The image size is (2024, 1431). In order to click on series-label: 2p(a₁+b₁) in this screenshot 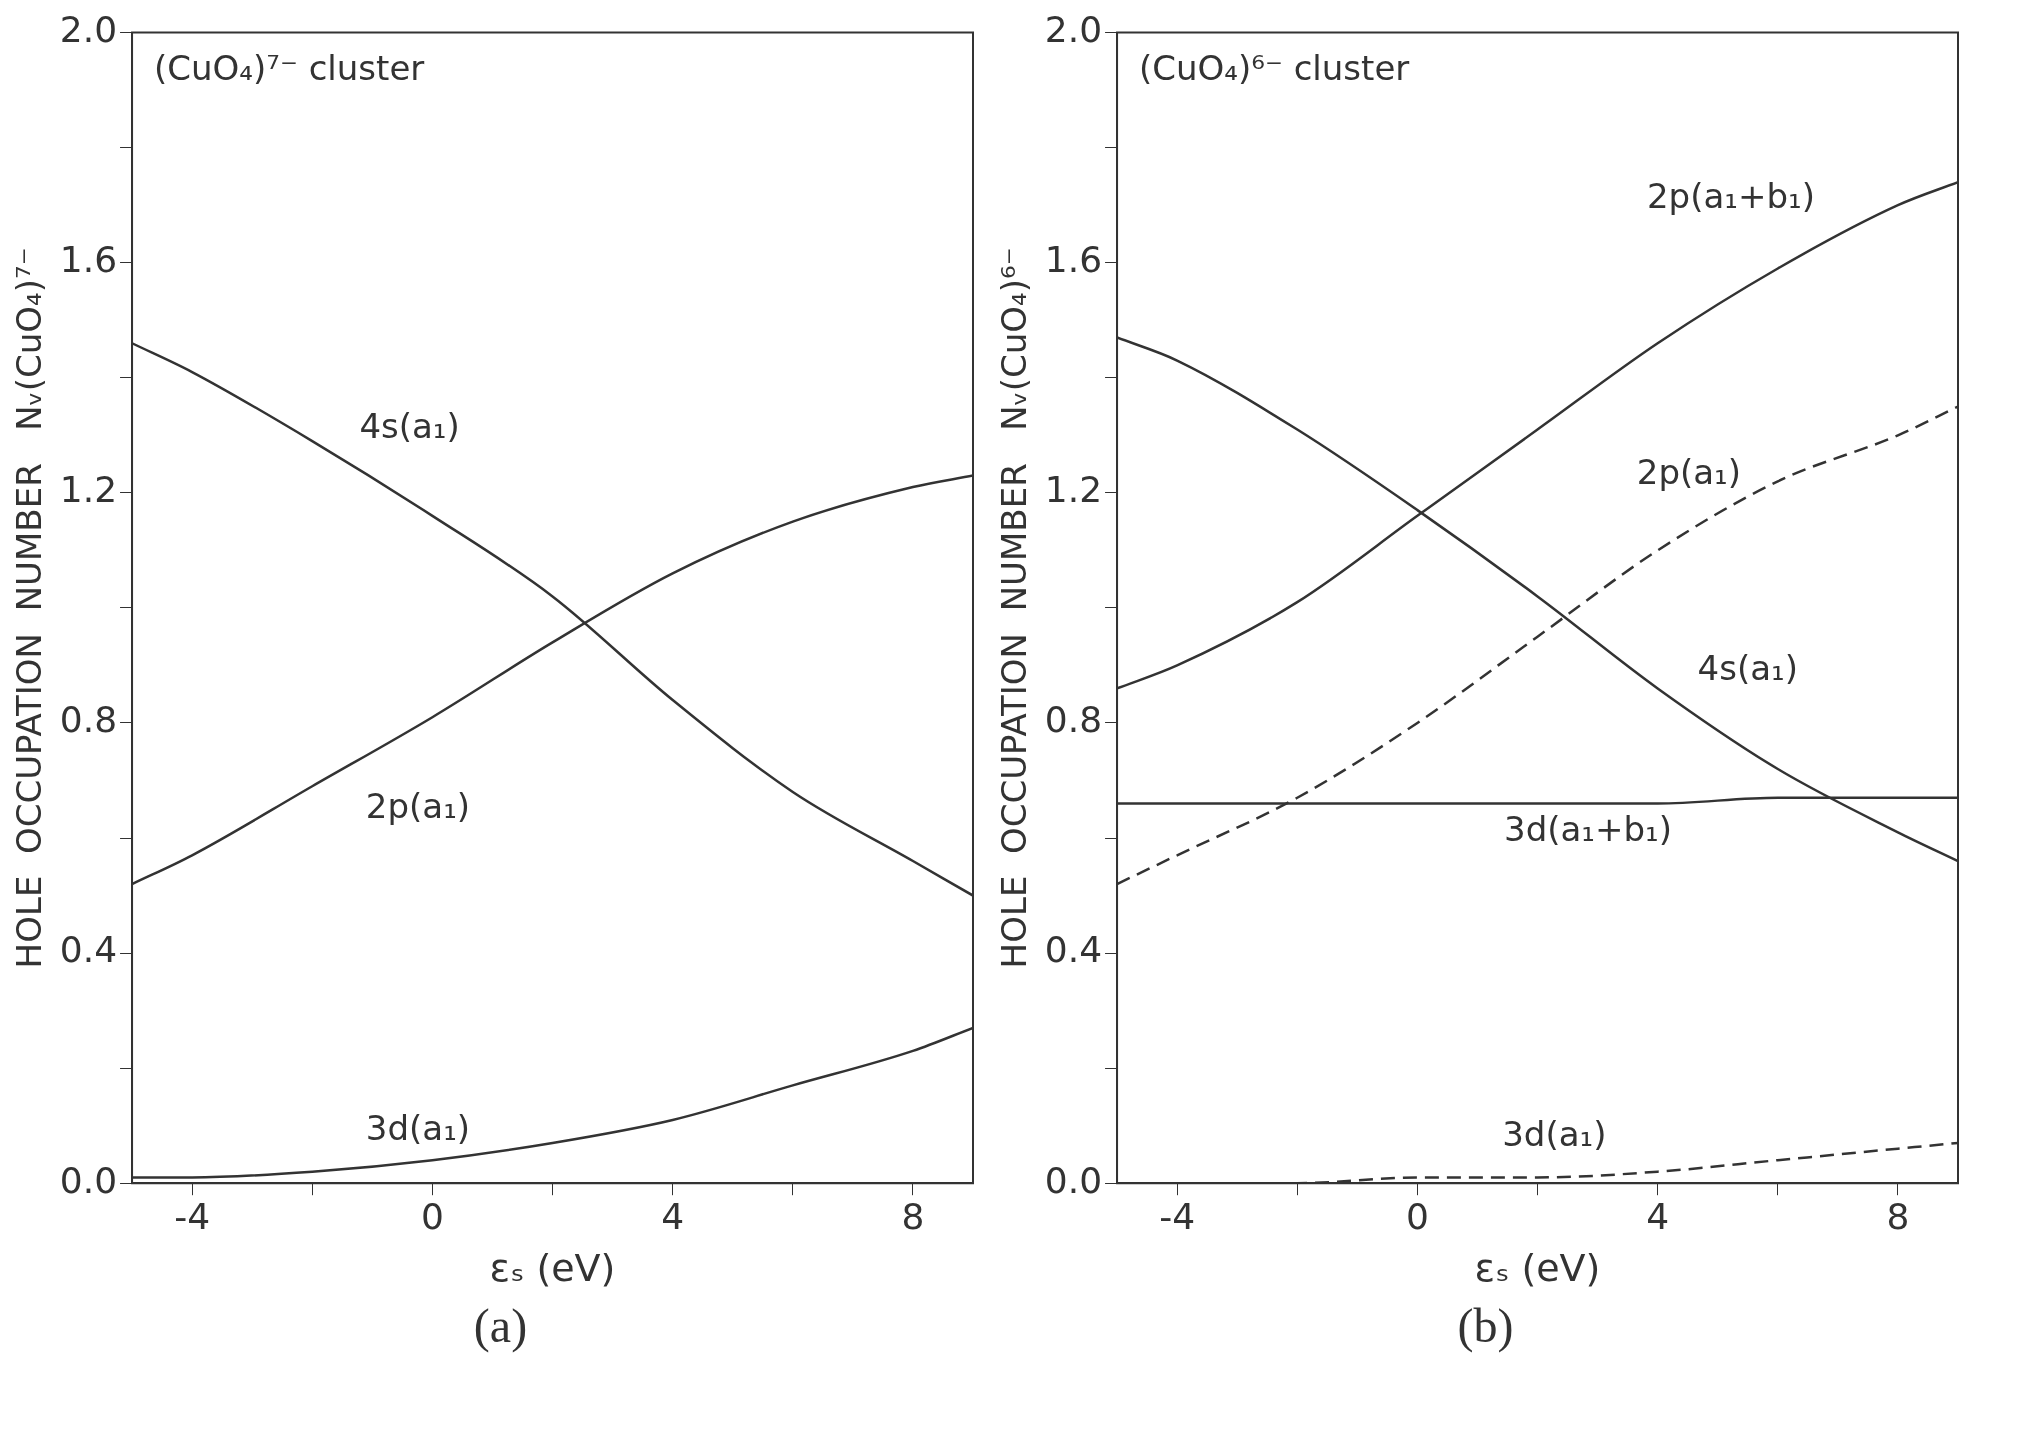, I will do `click(1730, 196)`.